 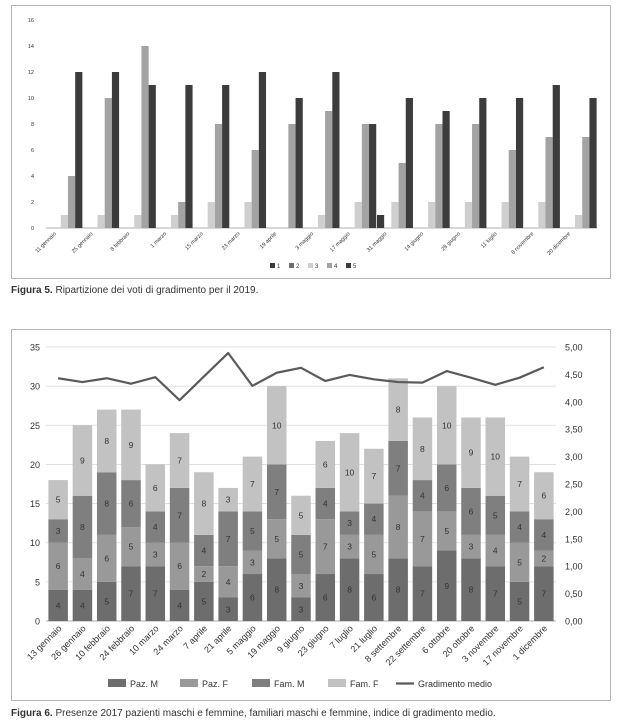 I want to click on legend-label: 3, so click(x=317, y=267).